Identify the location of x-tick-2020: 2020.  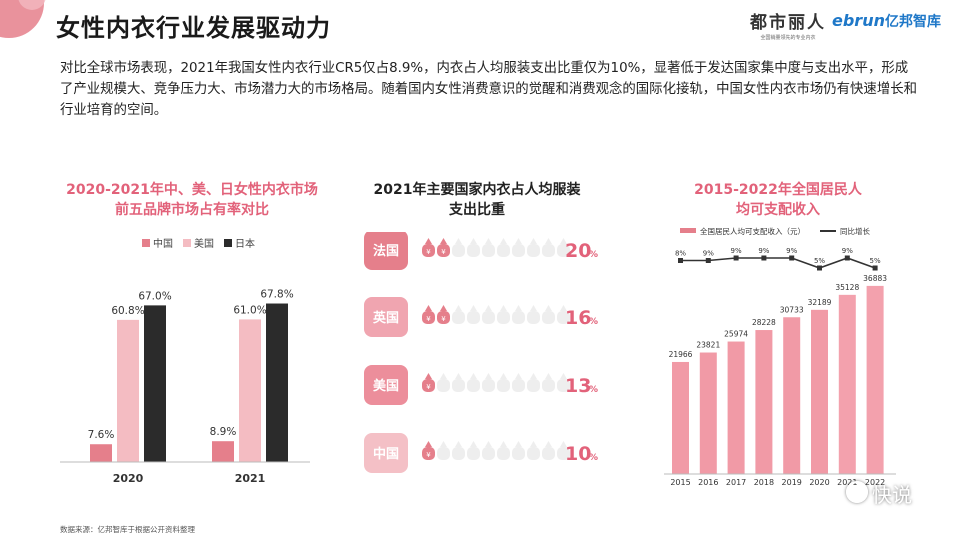
(128, 478).